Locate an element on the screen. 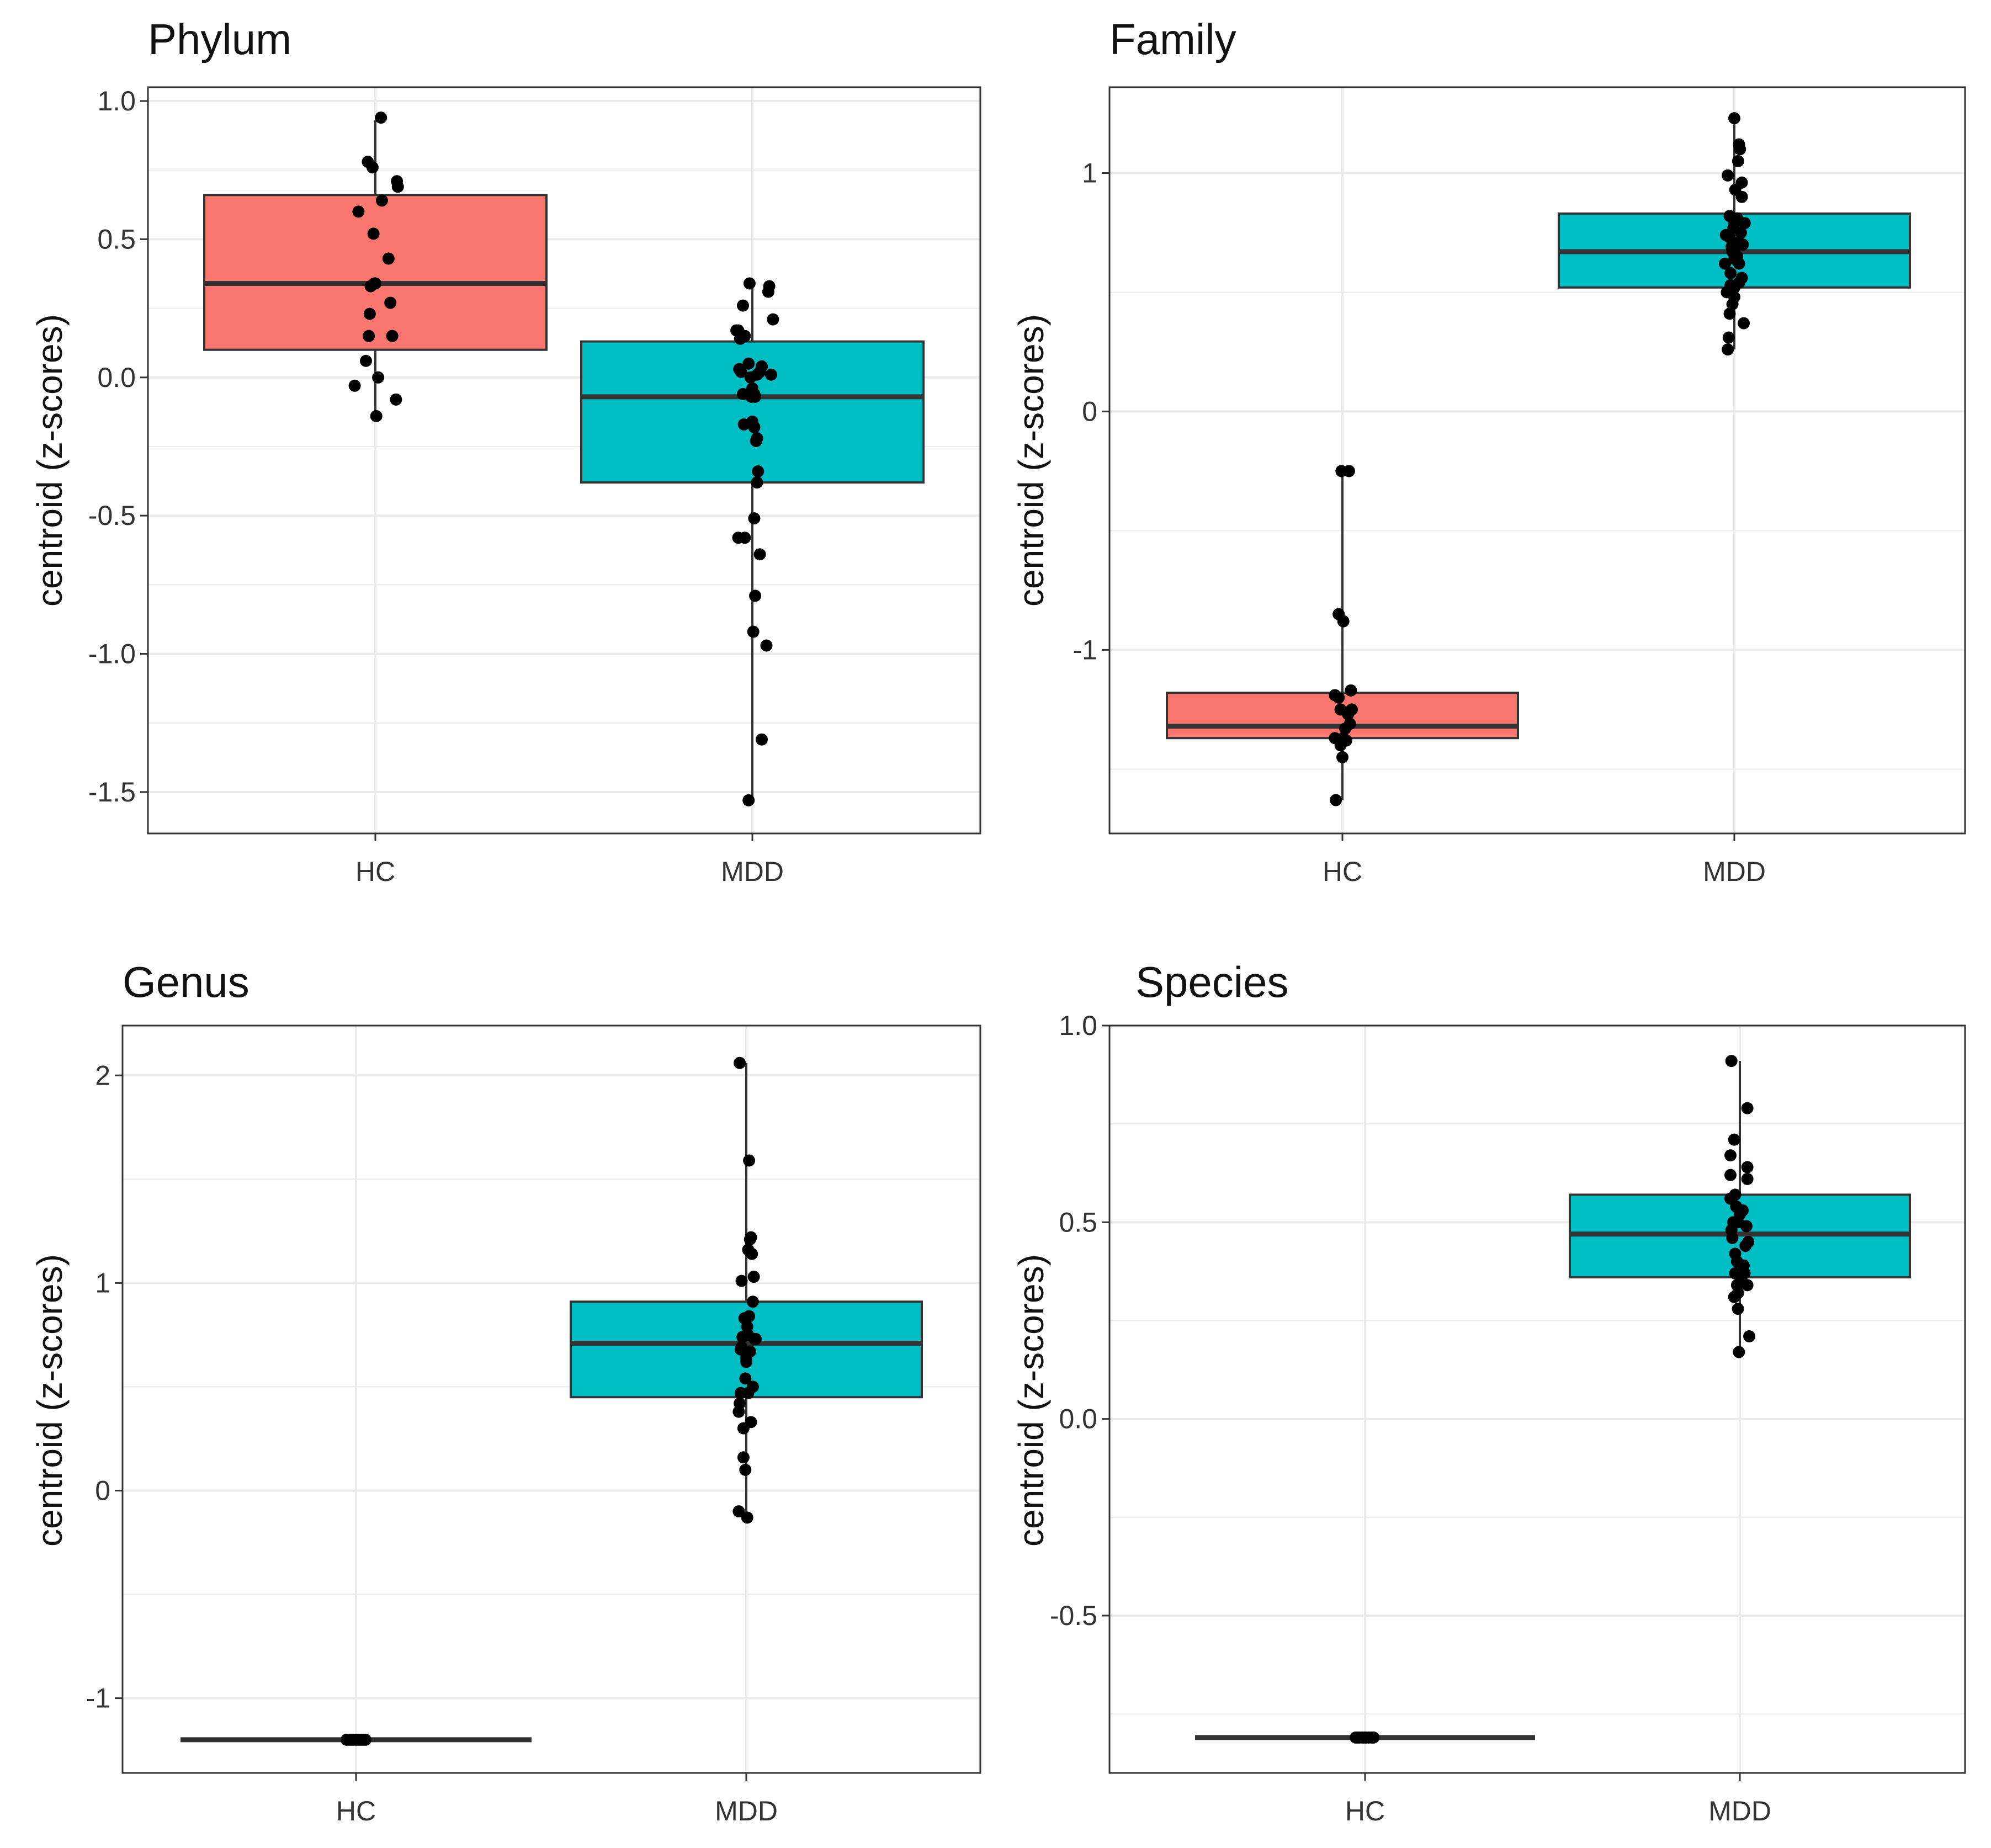  y-tick-label: 2 is located at coordinates (103, 1075).